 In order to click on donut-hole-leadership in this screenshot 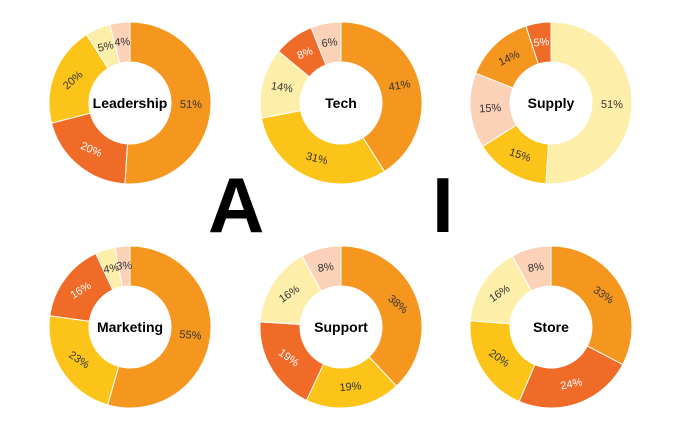, I will do `click(130, 103)`.